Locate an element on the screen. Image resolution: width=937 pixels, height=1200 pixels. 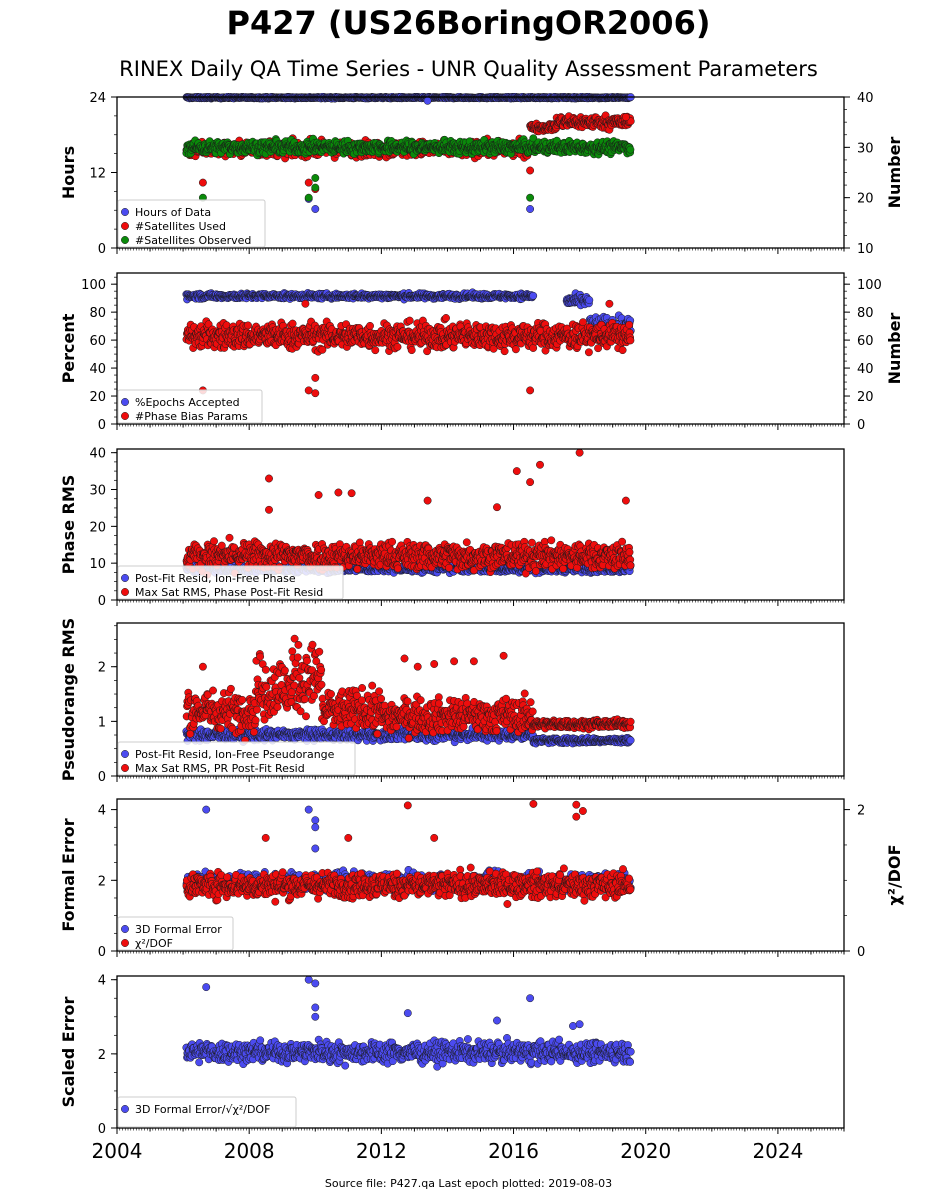
percent-data is located at coordinates (408, 343).